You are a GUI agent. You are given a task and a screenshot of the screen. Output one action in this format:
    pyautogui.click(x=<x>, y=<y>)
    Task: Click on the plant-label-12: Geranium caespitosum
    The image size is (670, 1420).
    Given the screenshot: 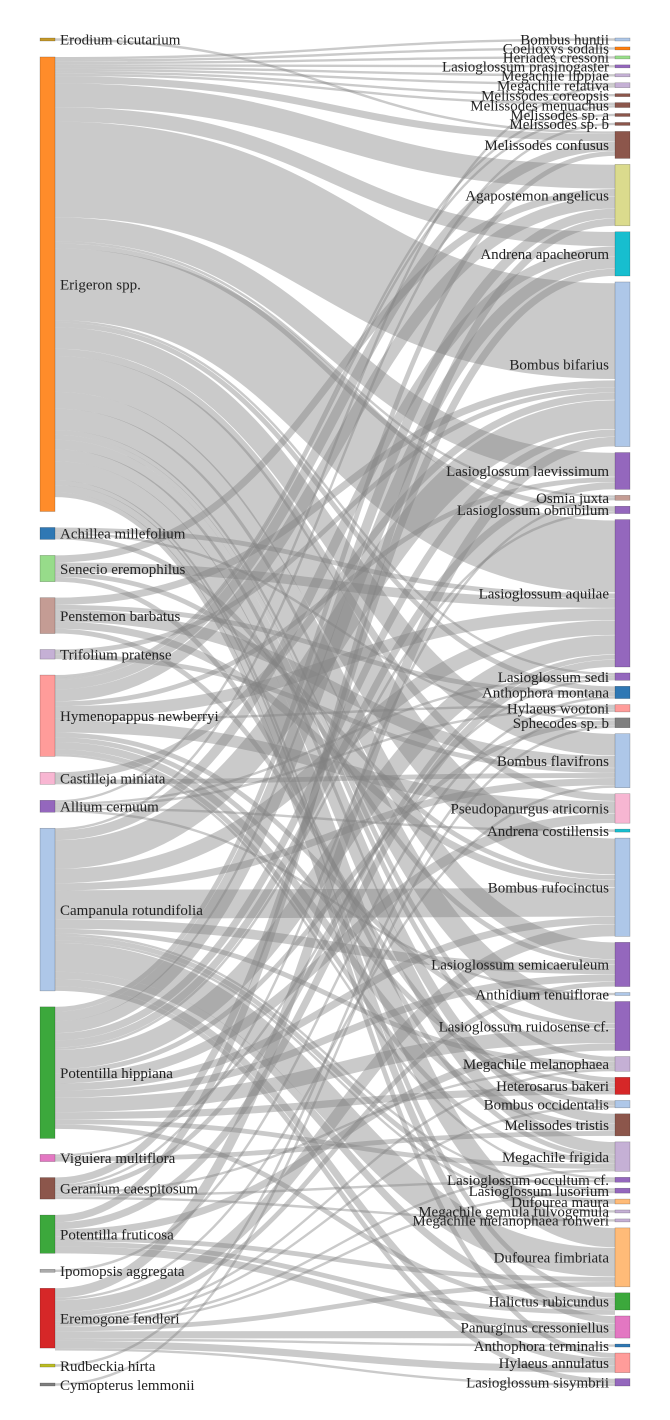 What is the action you would take?
    pyautogui.click(x=129, y=1190)
    